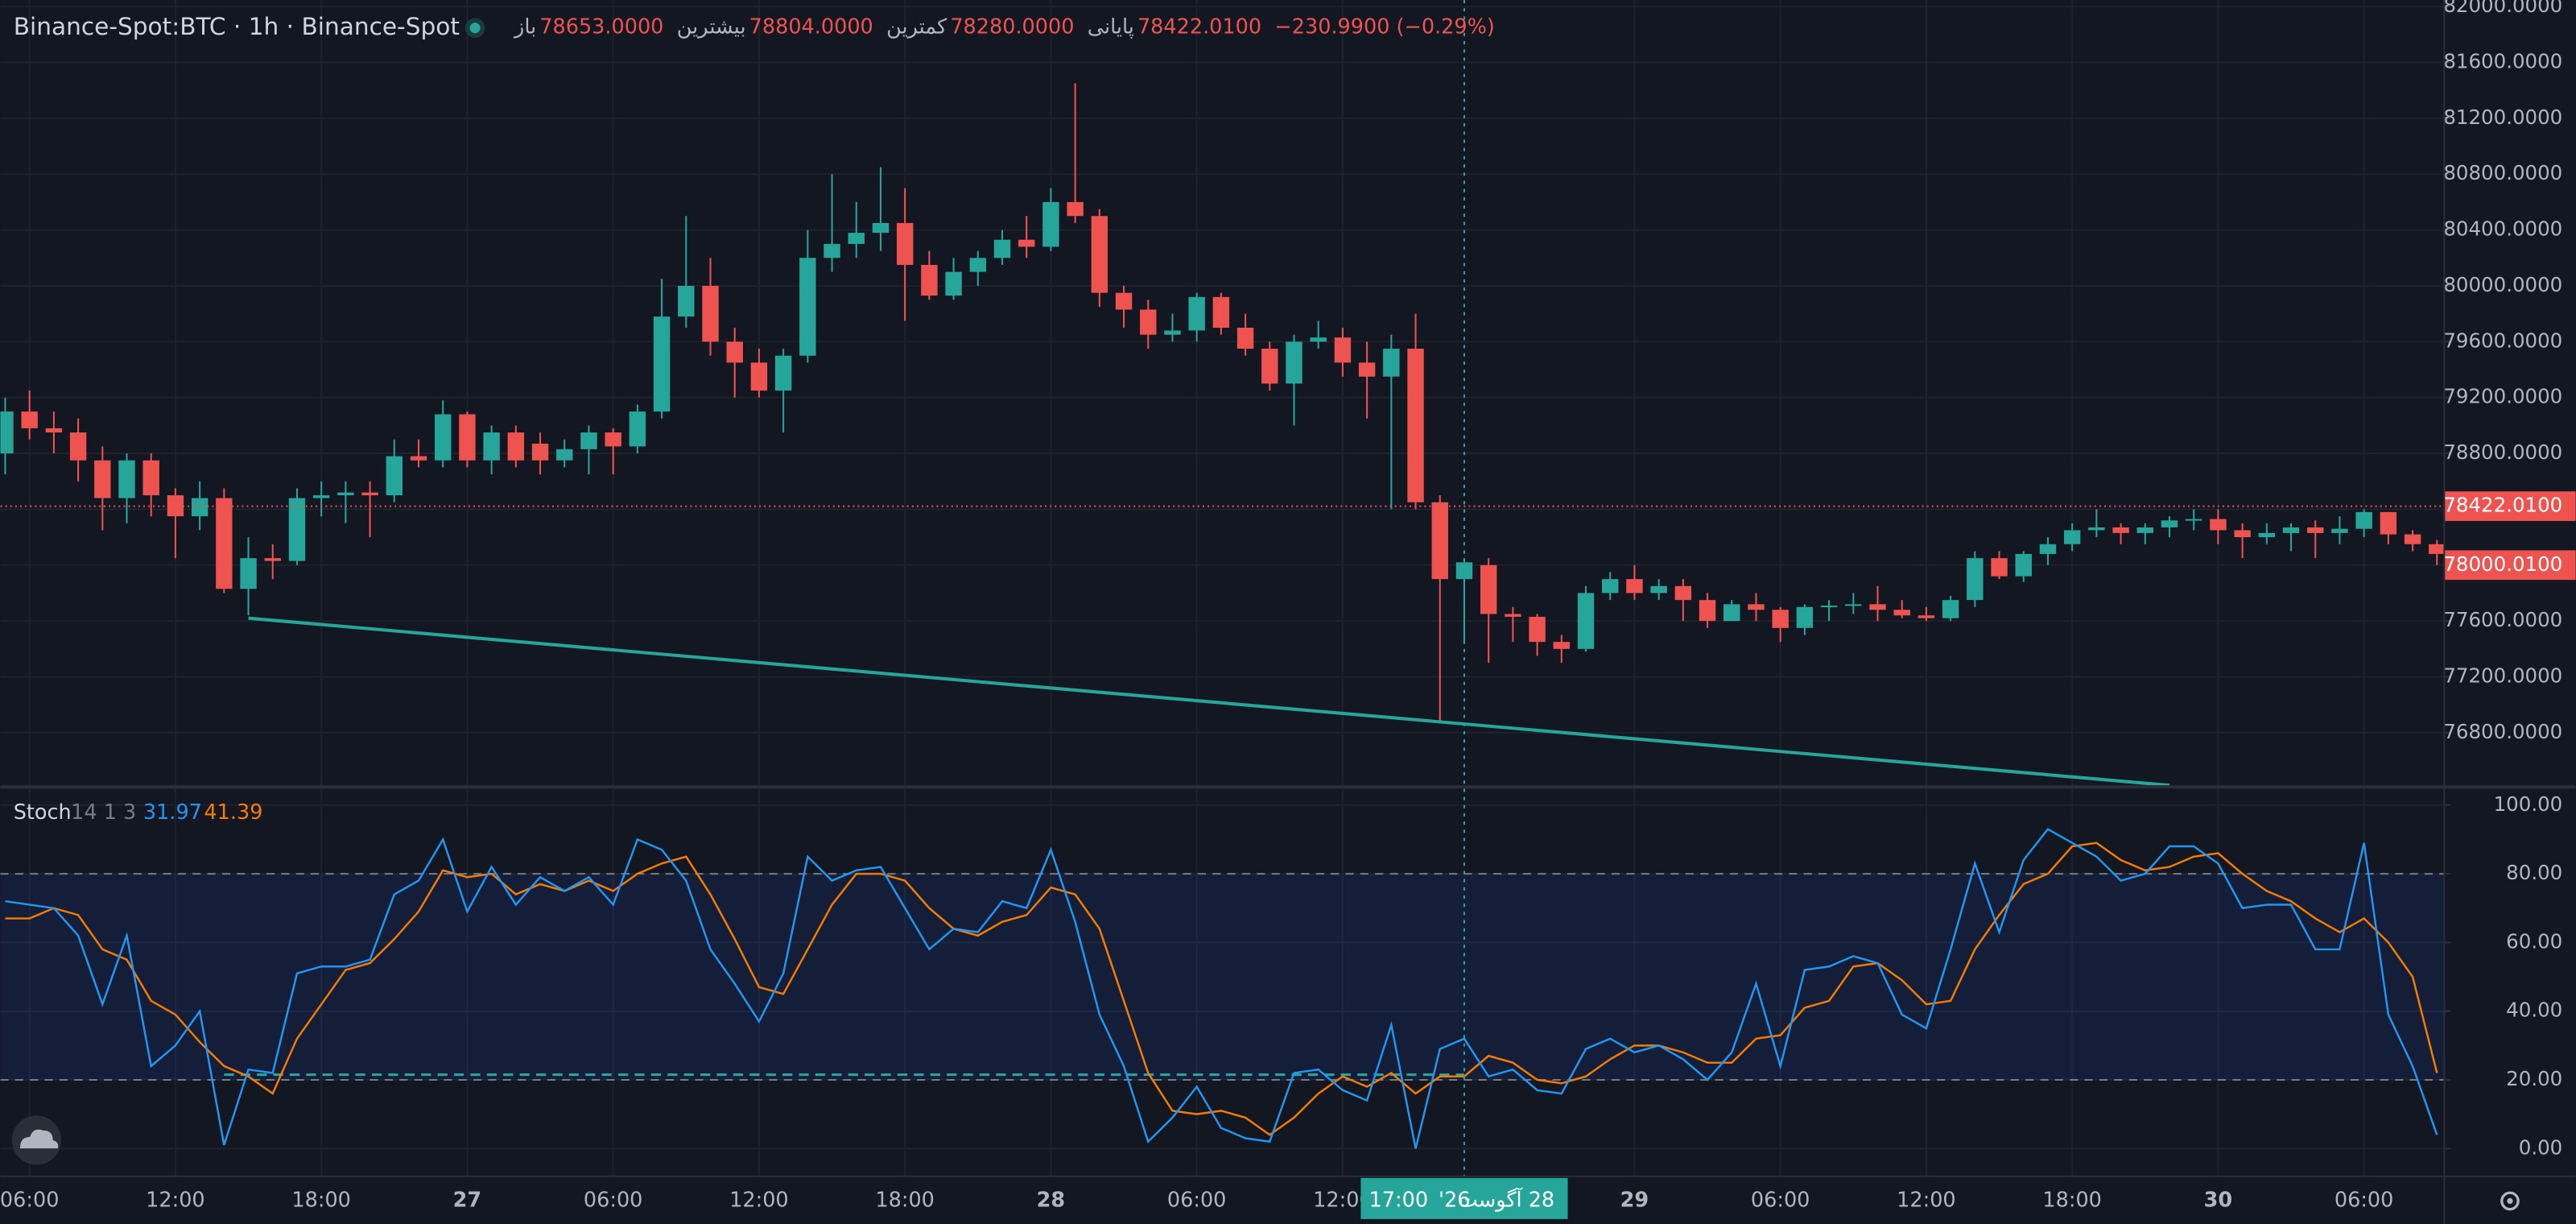 The width and height of the screenshot is (2576, 1224). Describe the element at coordinates (1012, 27) in the screenshot. I see `legend-value: 78280.0000` at that location.